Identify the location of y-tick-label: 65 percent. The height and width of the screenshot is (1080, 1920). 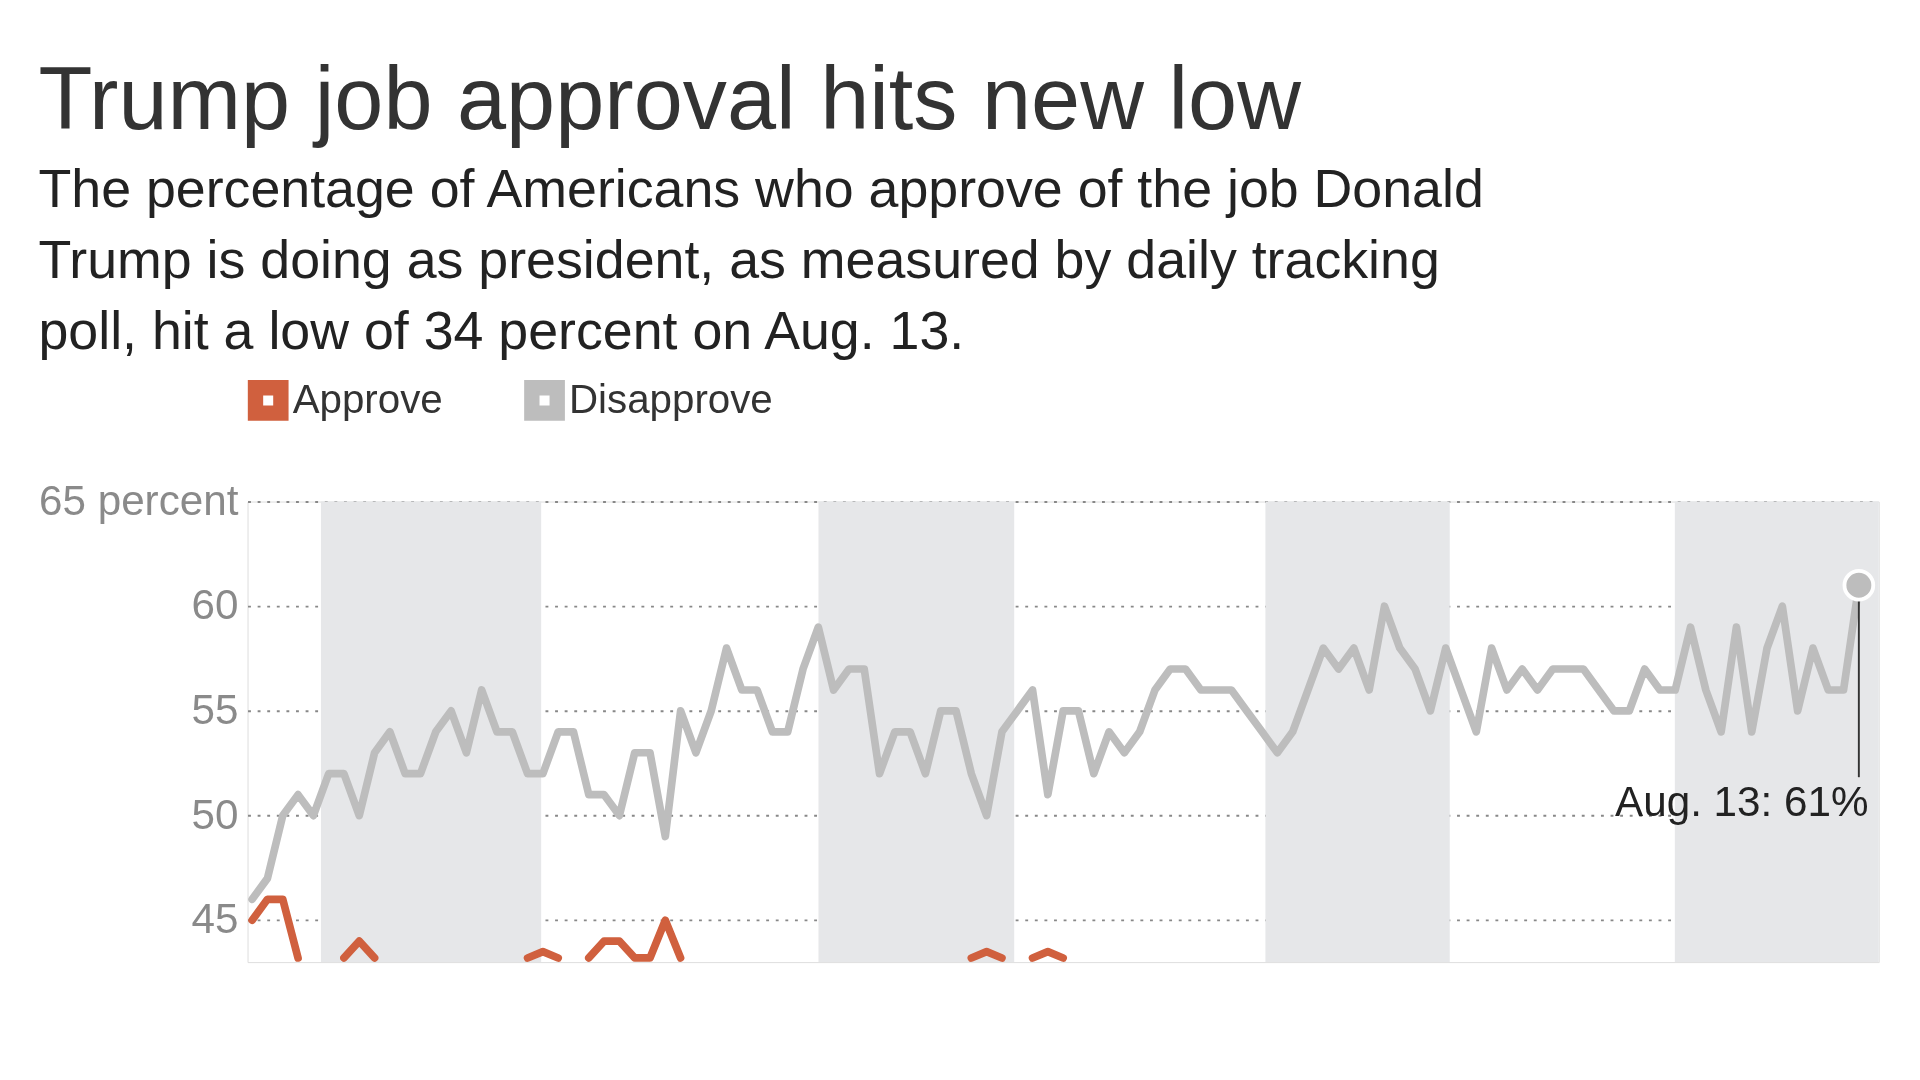
(139, 500).